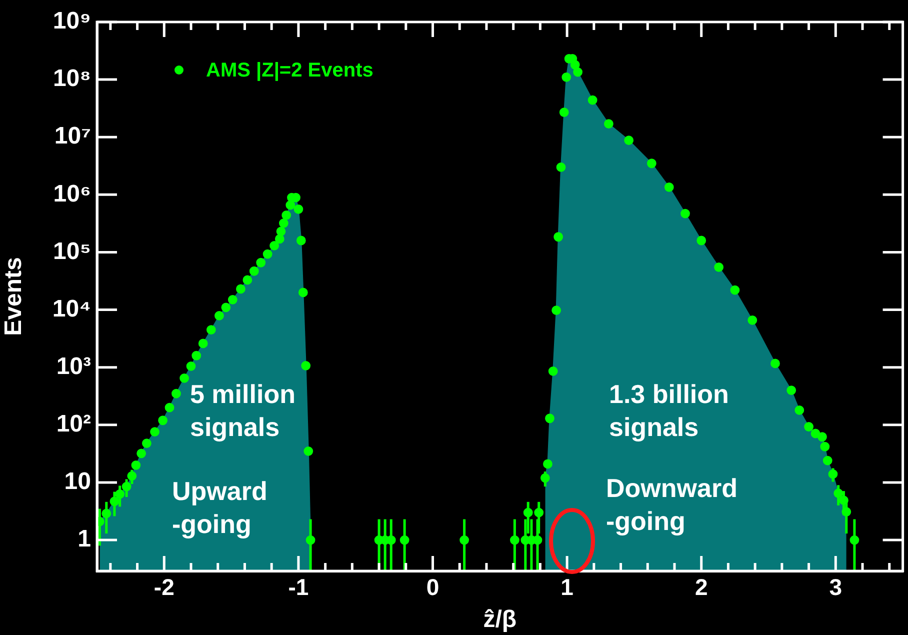 The image size is (908, 635). Describe the element at coordinates (298, 587) in the screenshot. I see `x-tick-label: -1` at that location.